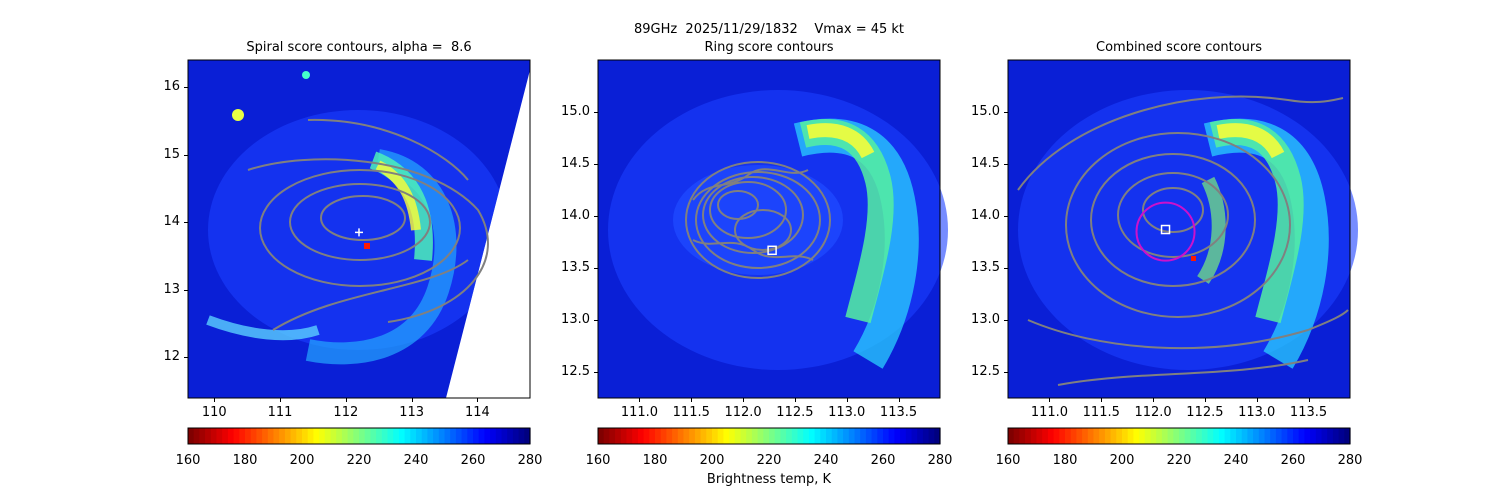  What do you see at coordinates (769, 29) in the screenshot?
I see `figure-title: 89GHz 2025/11/29/1832 Vmax = 45 kt` at bounding box center [769, 29].